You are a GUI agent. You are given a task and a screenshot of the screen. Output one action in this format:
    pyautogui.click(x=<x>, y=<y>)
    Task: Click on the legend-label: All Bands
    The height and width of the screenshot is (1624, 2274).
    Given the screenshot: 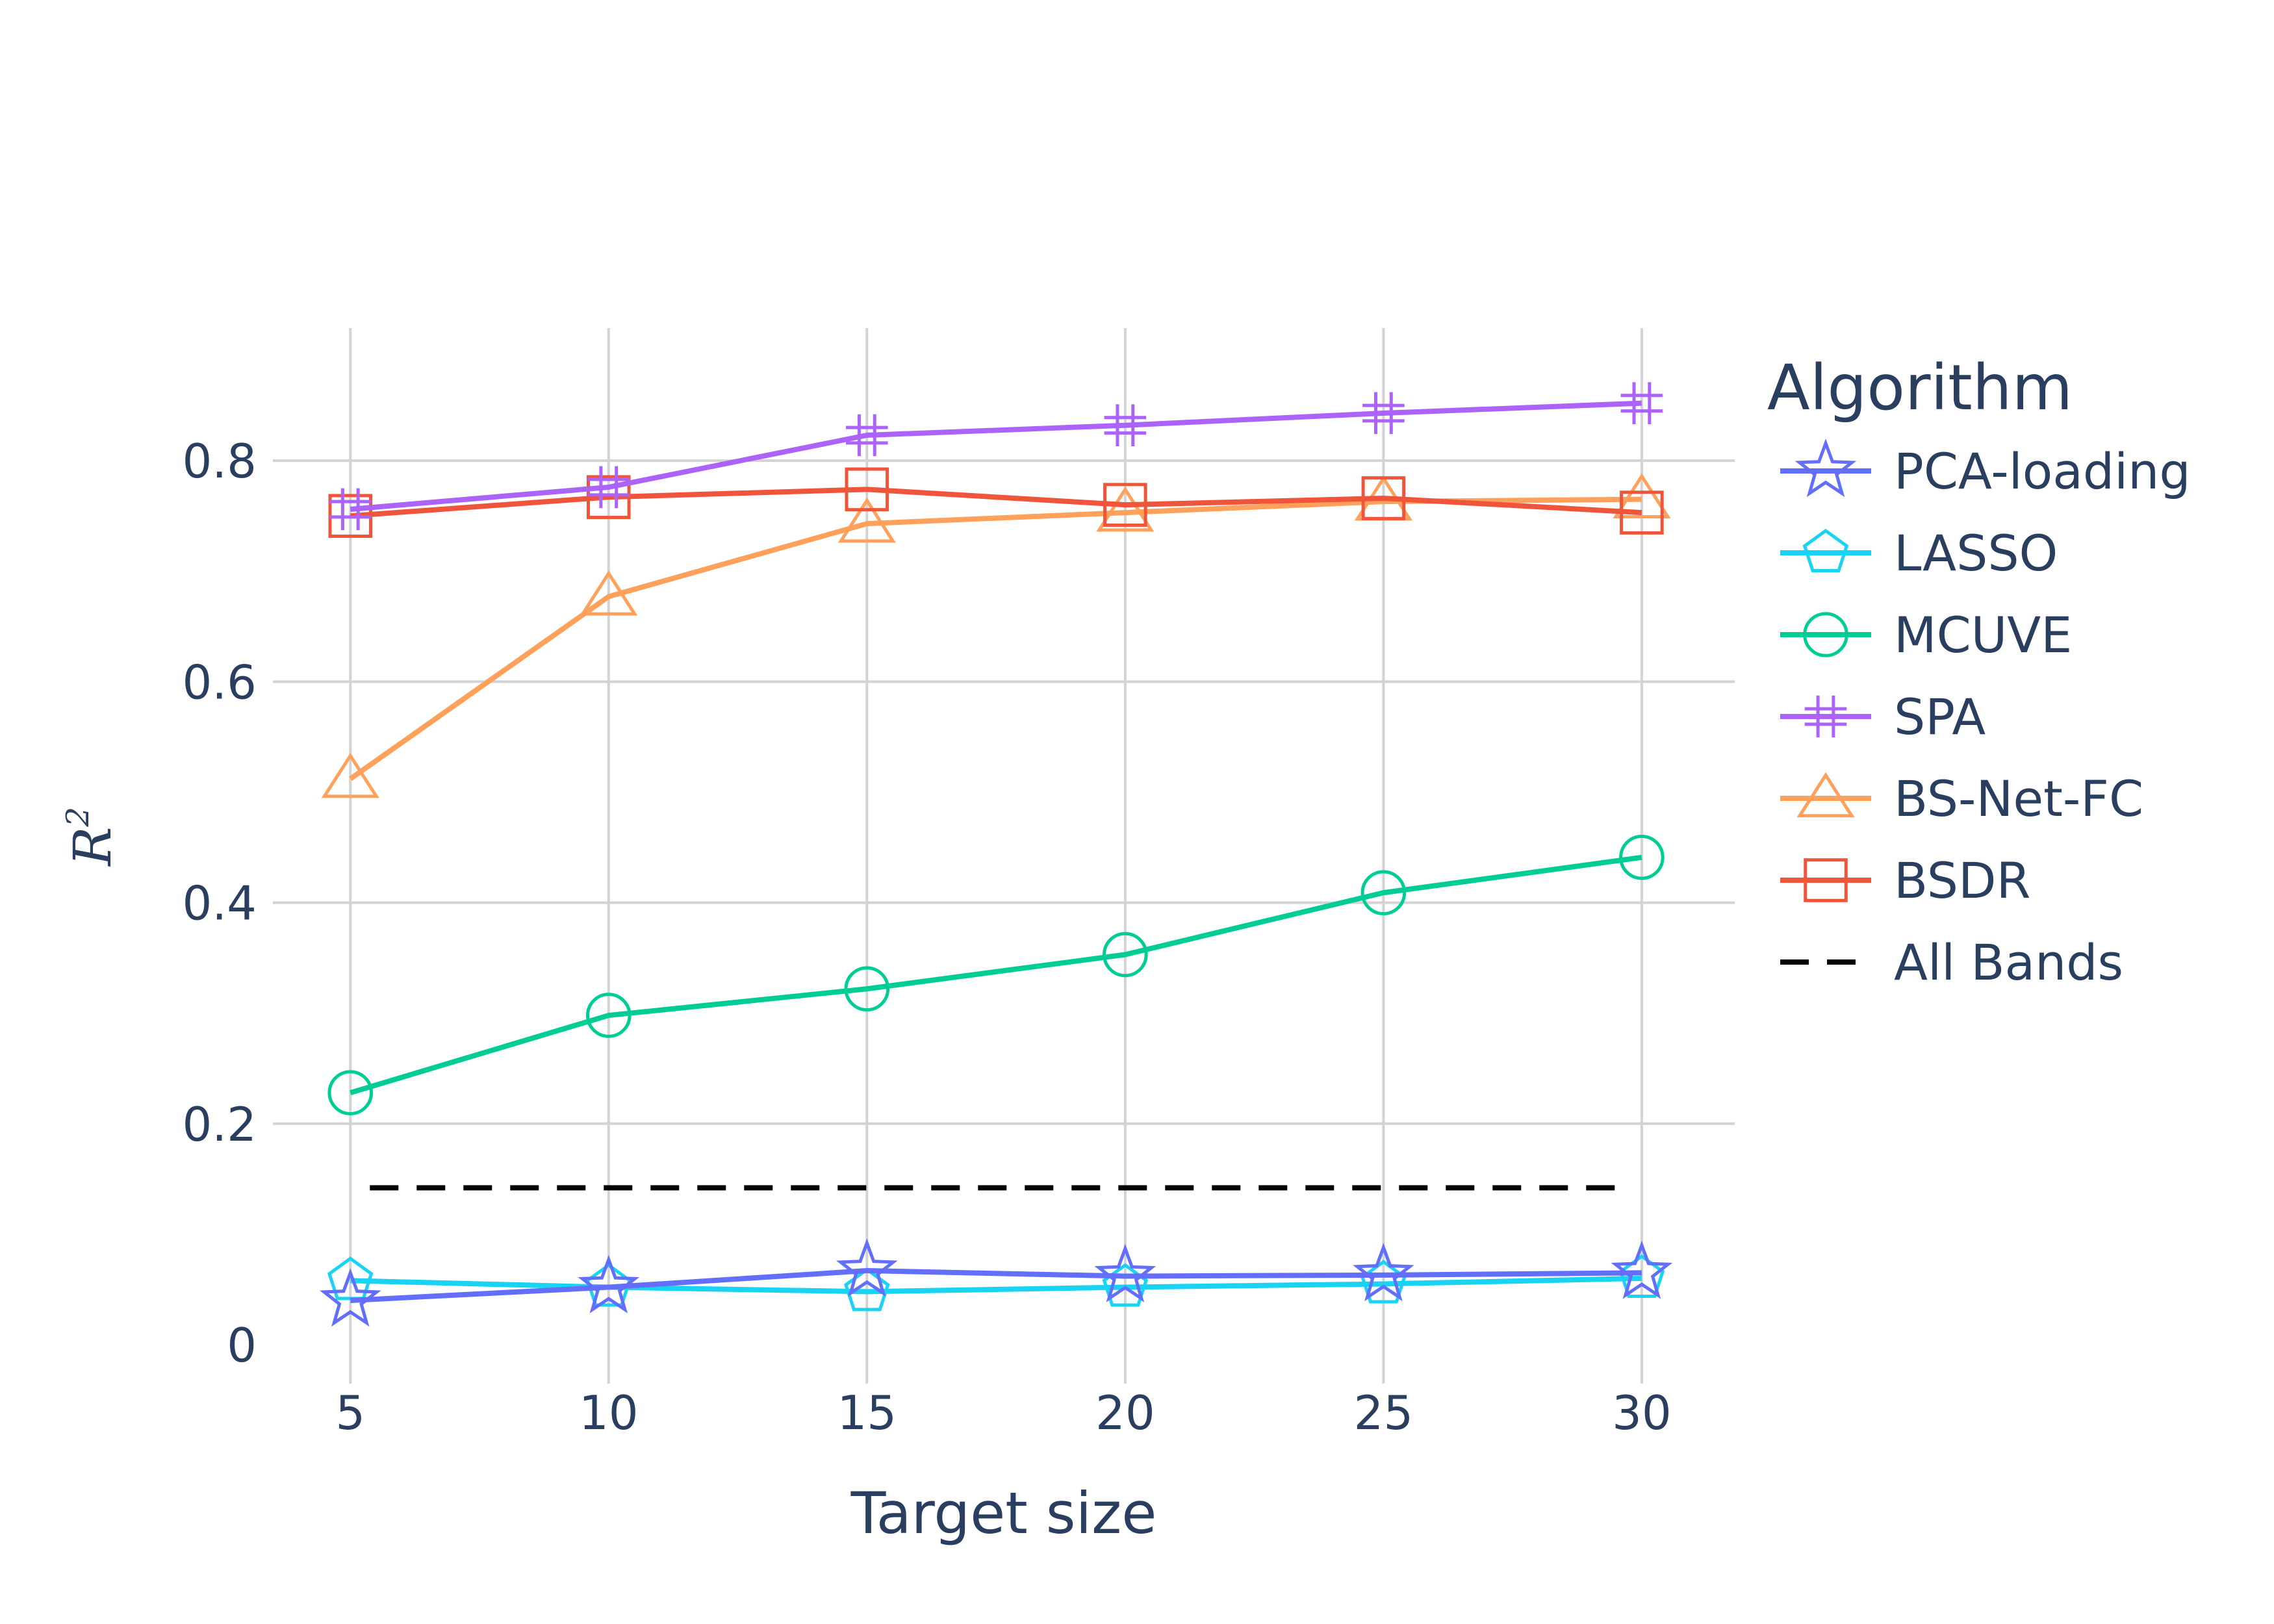 What is the action you would take?
    pyautogui.click(x=2008, y=962)
    